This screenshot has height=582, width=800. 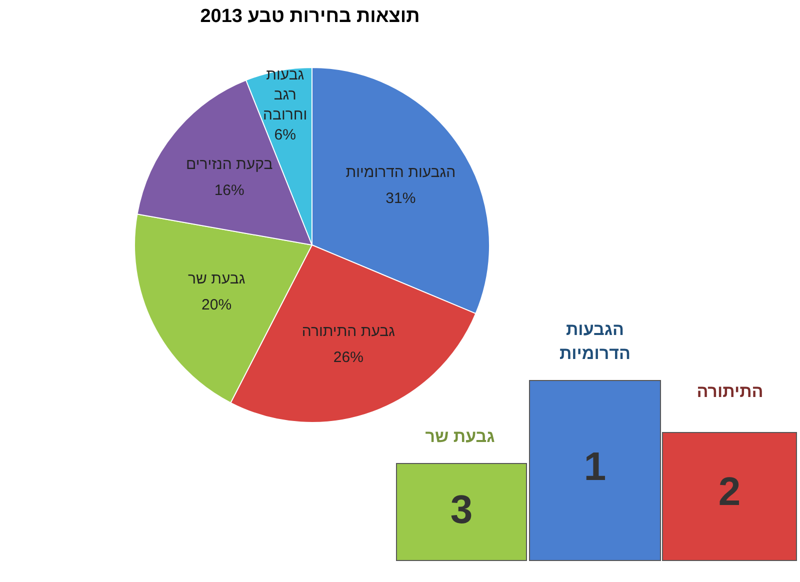 What do you see at coordinates (348, 331) in the screenshot?
I see `slice-label: גבעת התיתורה` at bounding box center [348, 331].